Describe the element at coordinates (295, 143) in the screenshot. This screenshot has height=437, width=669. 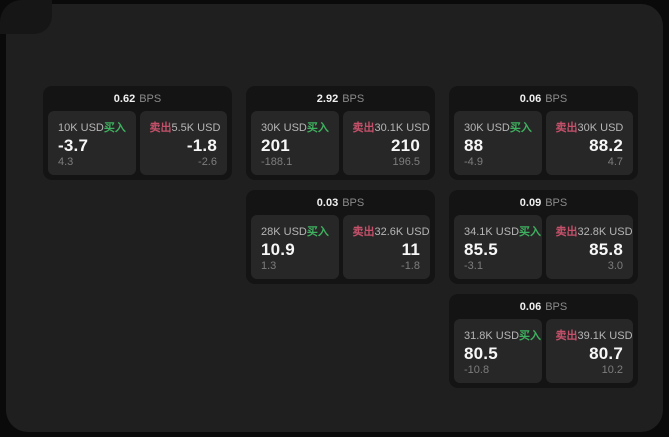
I see `buy-pane: 30K USD 买入 201 -188.1` at that location.